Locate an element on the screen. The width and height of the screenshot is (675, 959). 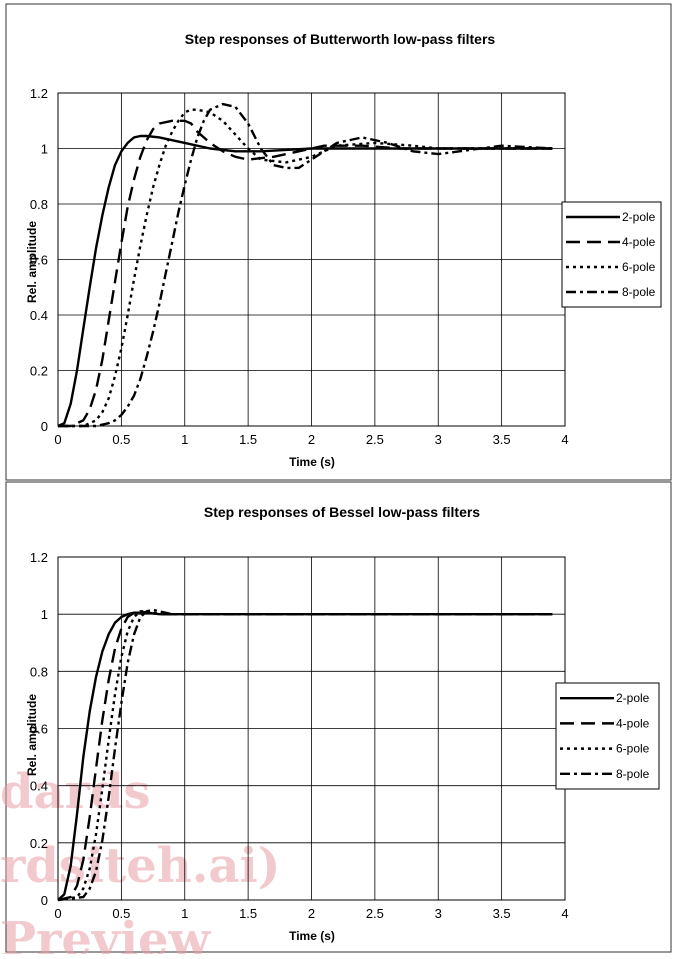
watermark: dards rdsiteh.ai) Preview is located at coordinates (140, 861).